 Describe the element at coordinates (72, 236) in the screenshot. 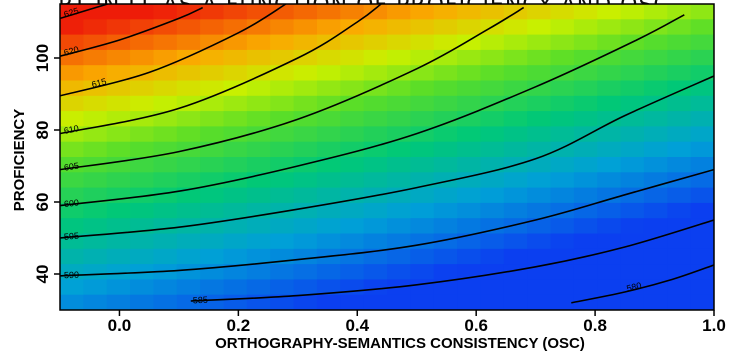

I see `contour-label-595: 595` at that location.